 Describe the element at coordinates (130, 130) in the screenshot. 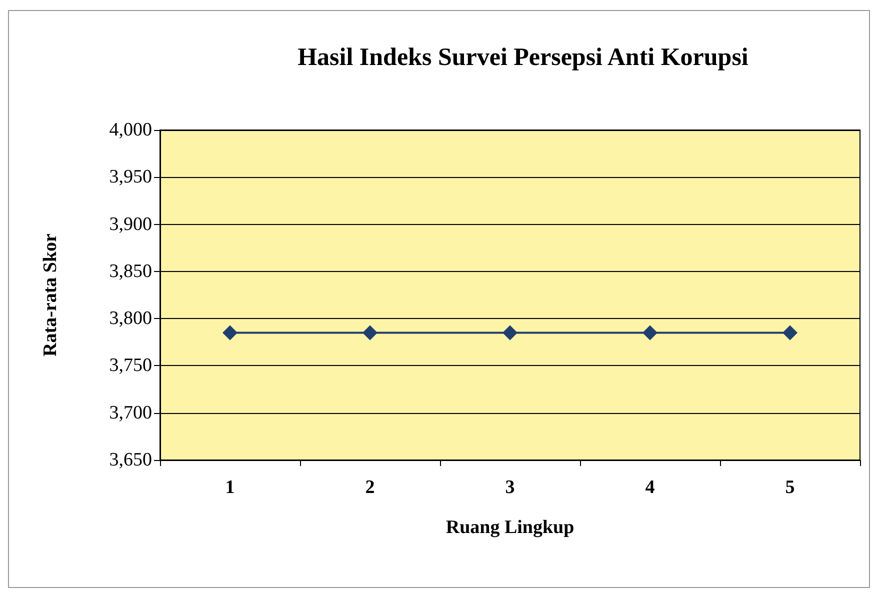

I see `y-tick-label: 4,000` at that location.